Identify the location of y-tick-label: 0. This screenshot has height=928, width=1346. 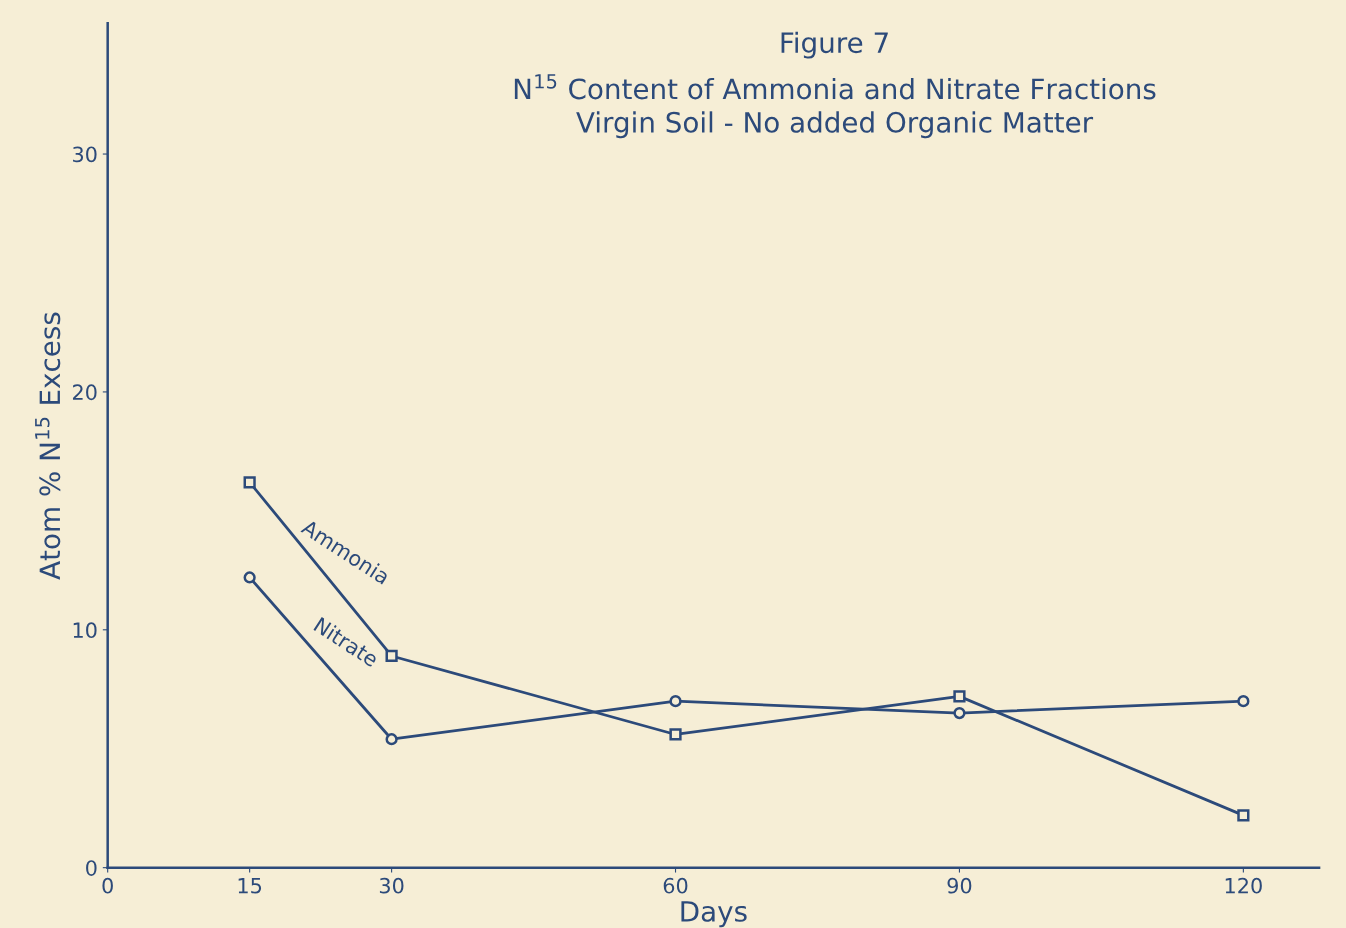
(91, 868).